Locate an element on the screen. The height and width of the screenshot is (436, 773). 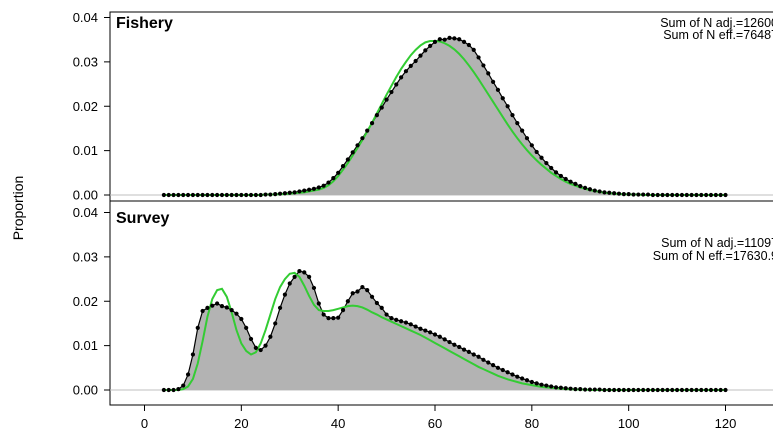
fishery-panel-title: Fishery is located at coordinates (144, 23).